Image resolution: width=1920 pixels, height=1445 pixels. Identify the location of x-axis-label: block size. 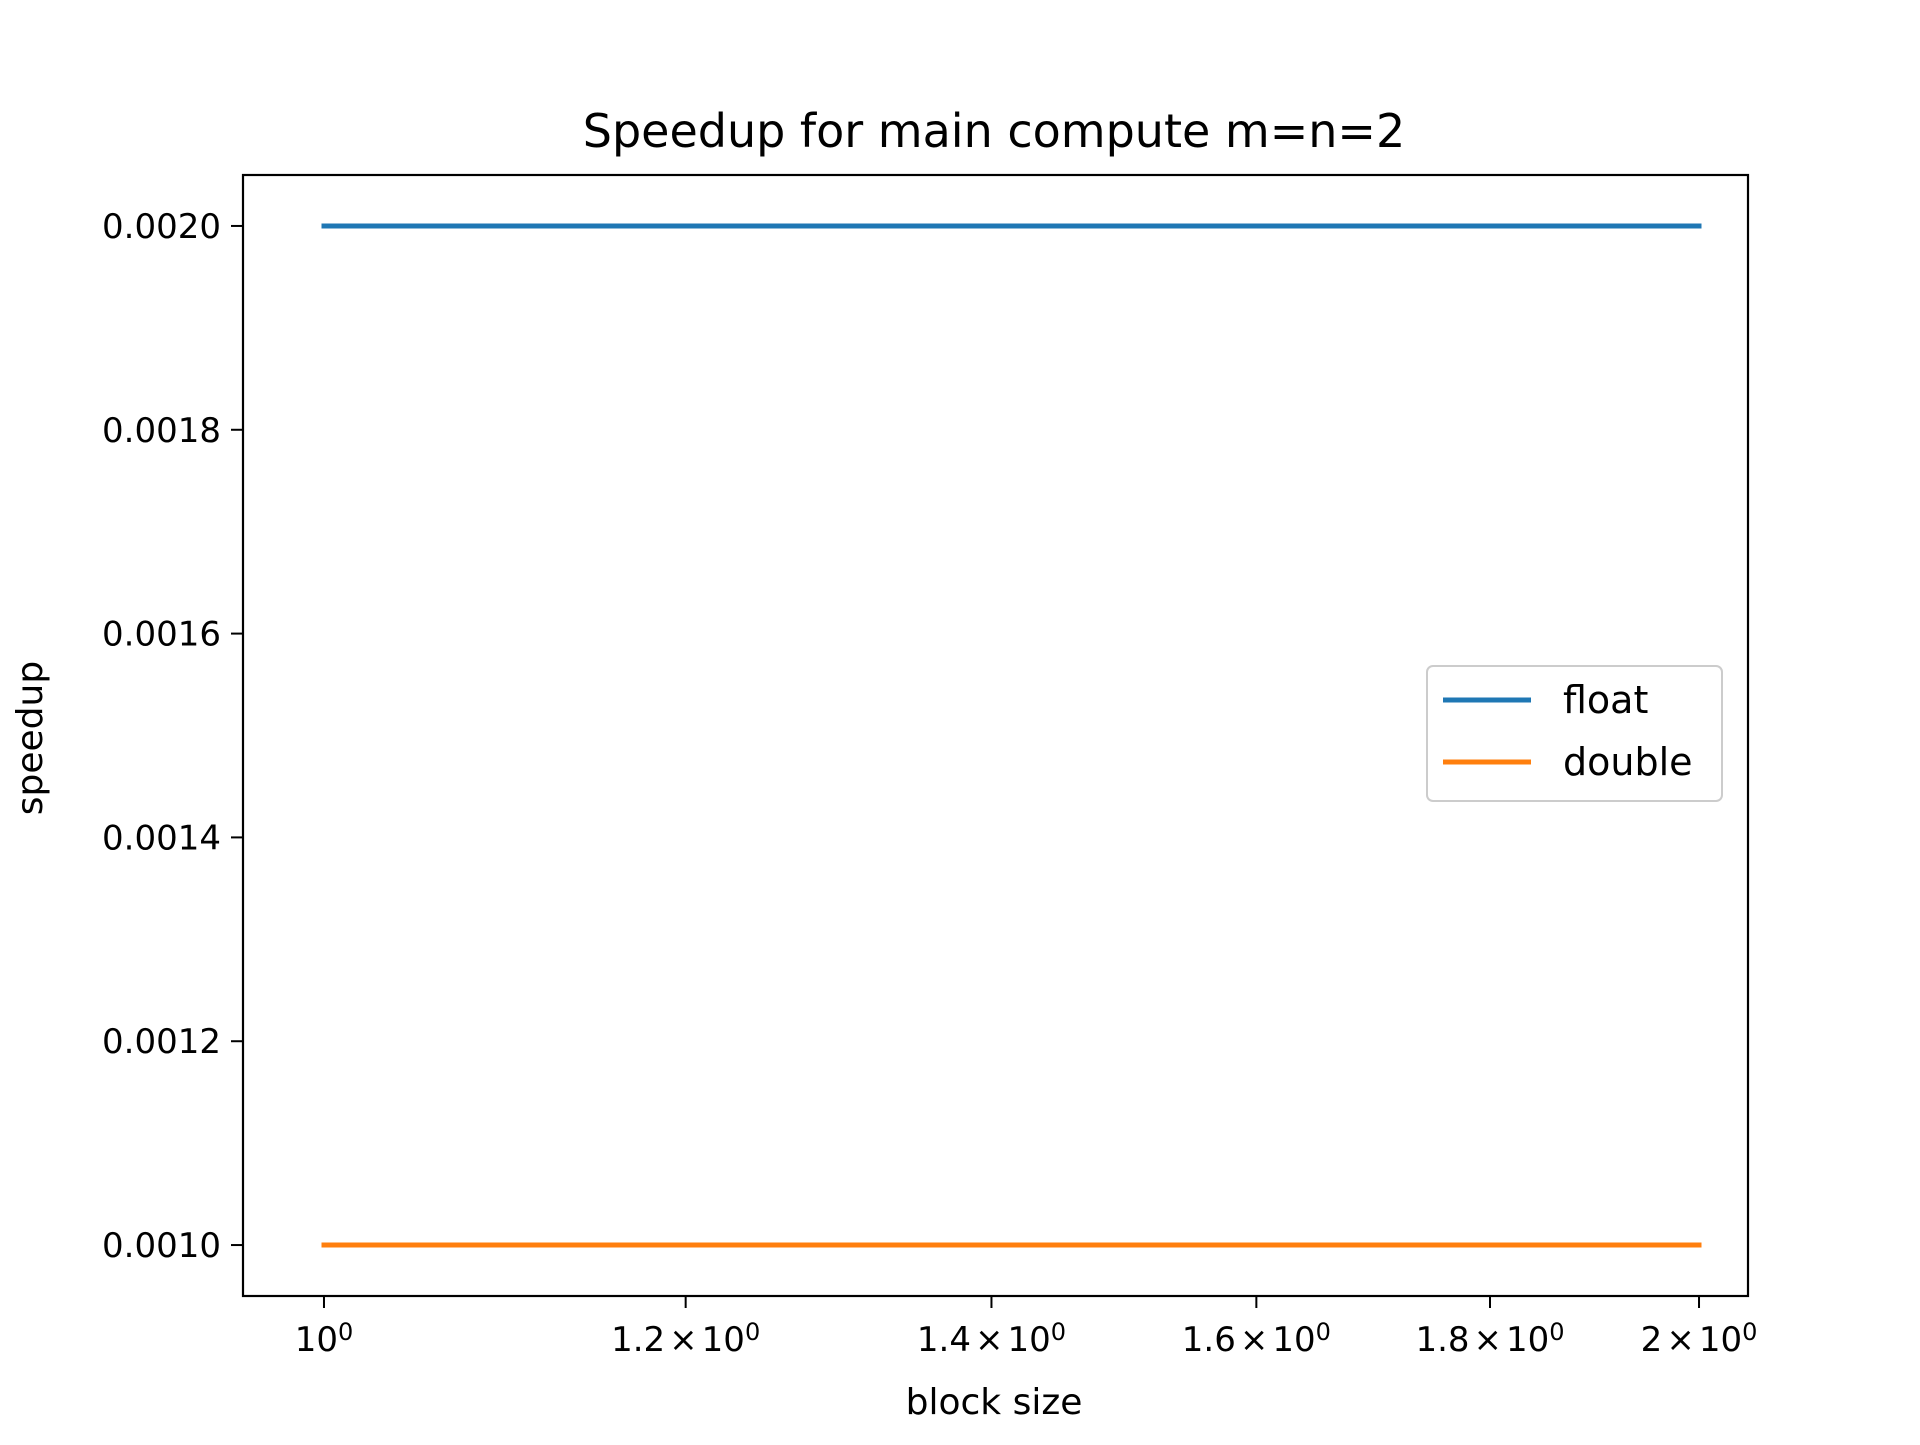
(994, 1402).